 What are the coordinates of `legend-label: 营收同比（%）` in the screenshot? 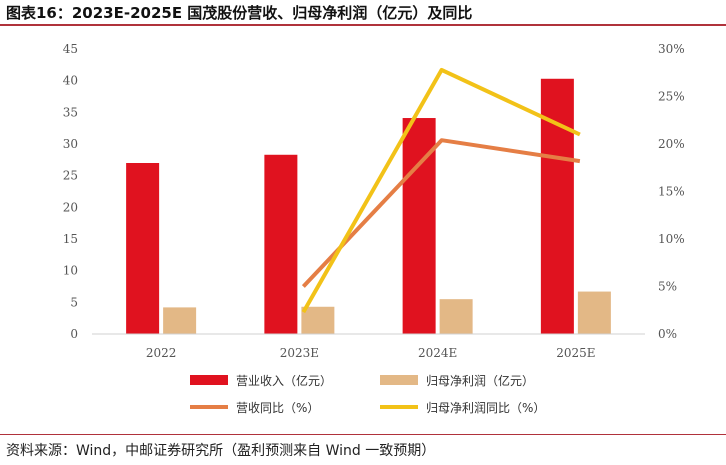 It's located at (277, 408).